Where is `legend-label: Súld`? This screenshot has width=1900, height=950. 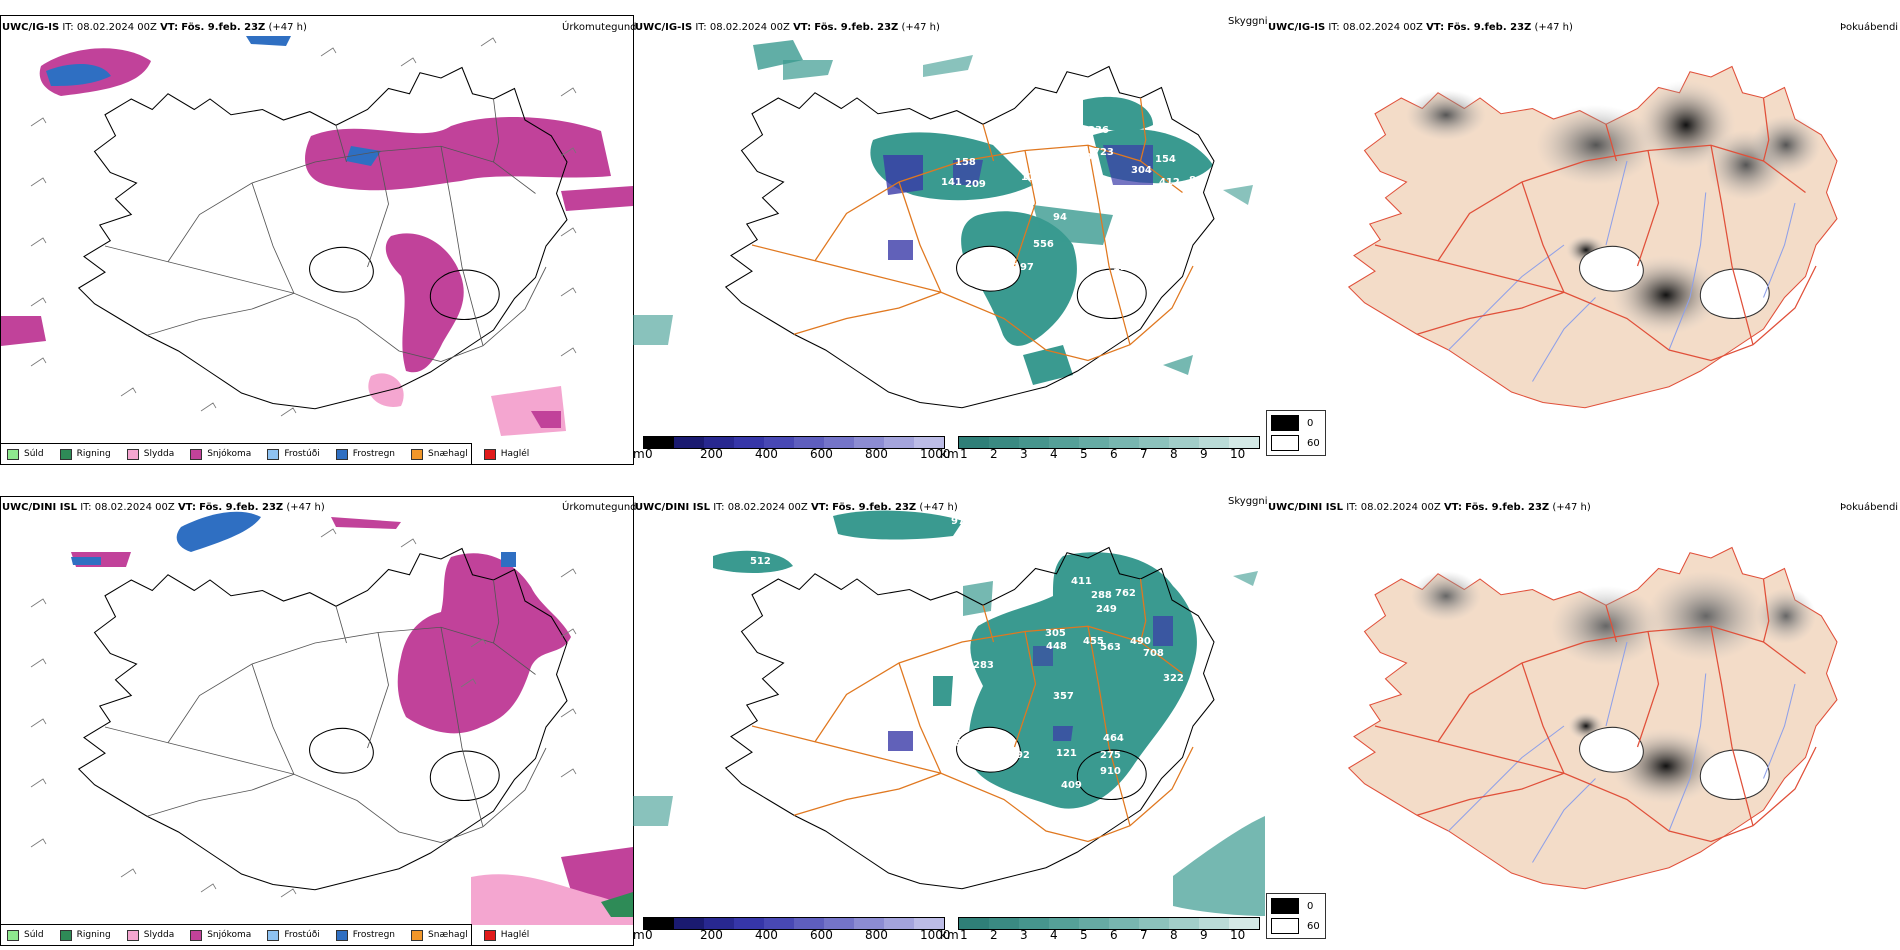
legend-label: Súld is located at coordinates (34, 454).